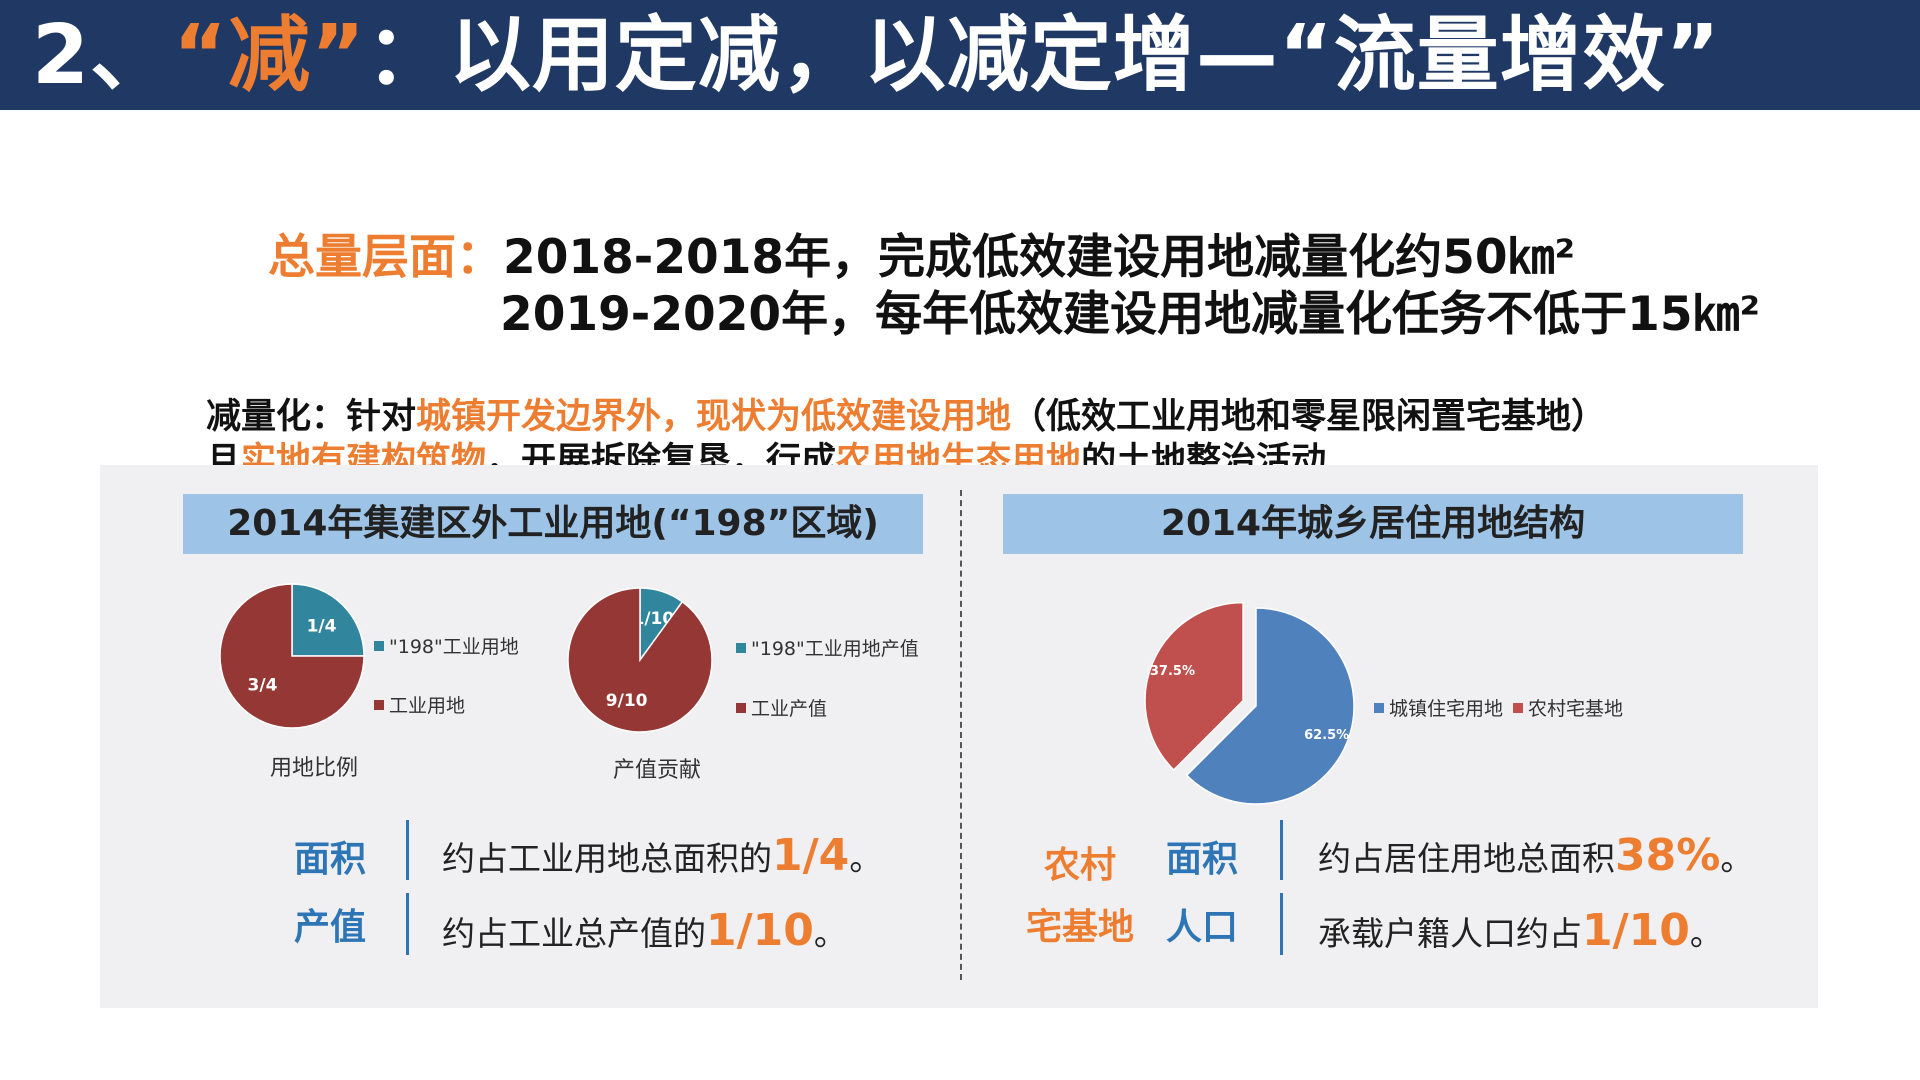 Image resolution: width=1920 pixels, height=1080 pixels. What do you see at coordinates (781, 707) in the screenshot?
I see `legend-industrial-output: 工业产值` at bounding box center [781, 707].